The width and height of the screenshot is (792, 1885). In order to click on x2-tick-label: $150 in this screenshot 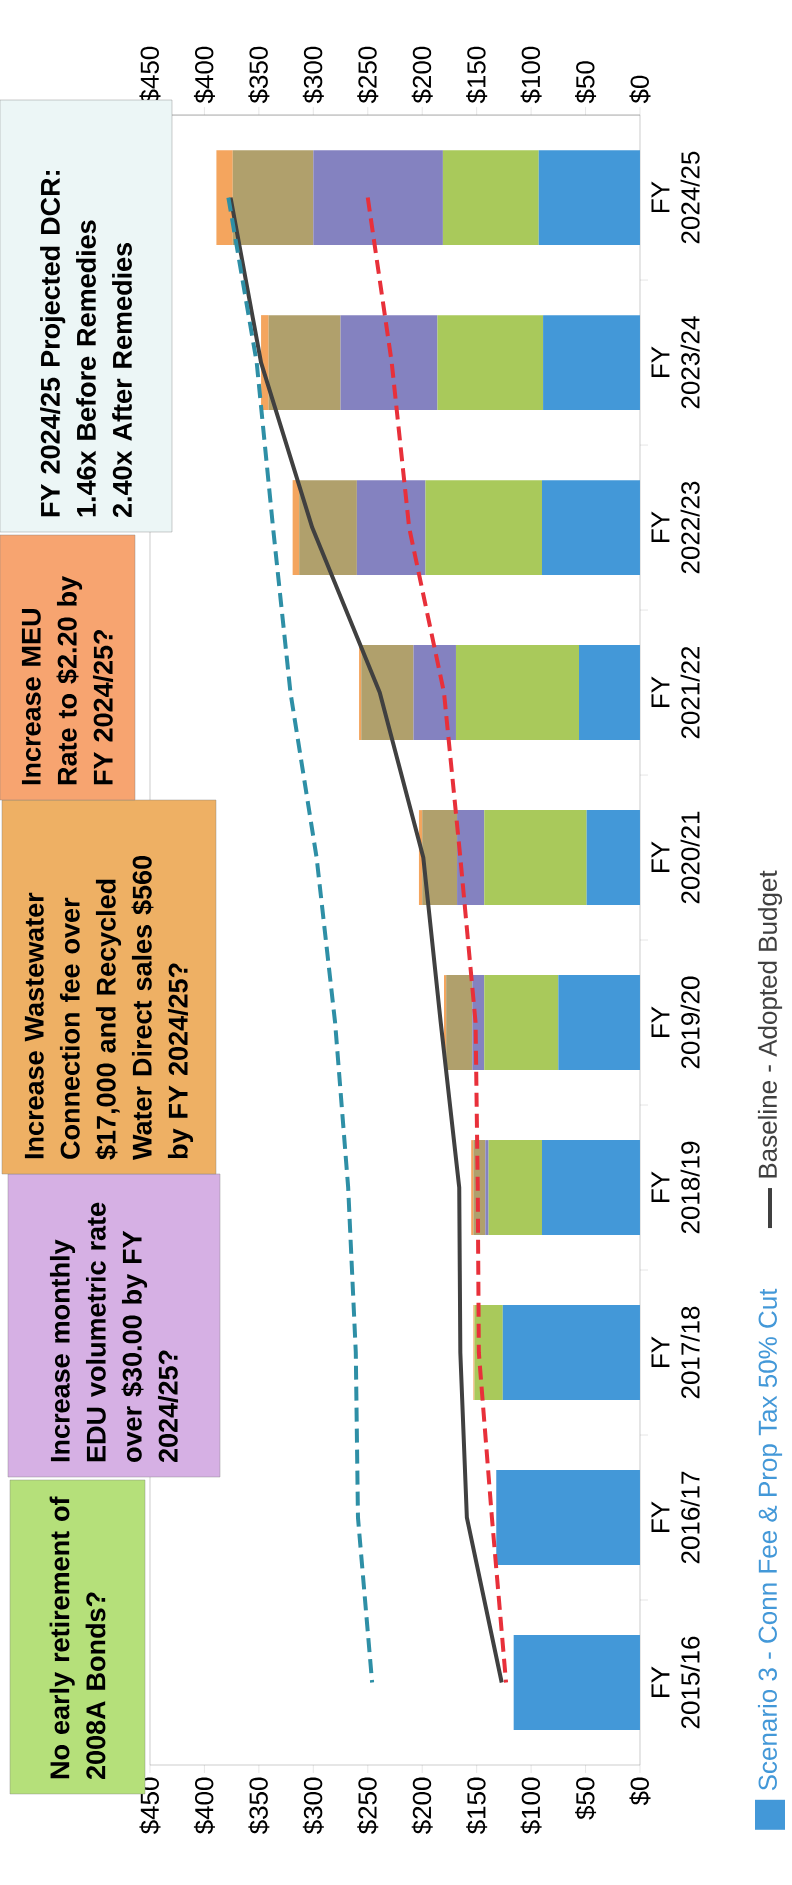, I will do `click(477, 1806)`.